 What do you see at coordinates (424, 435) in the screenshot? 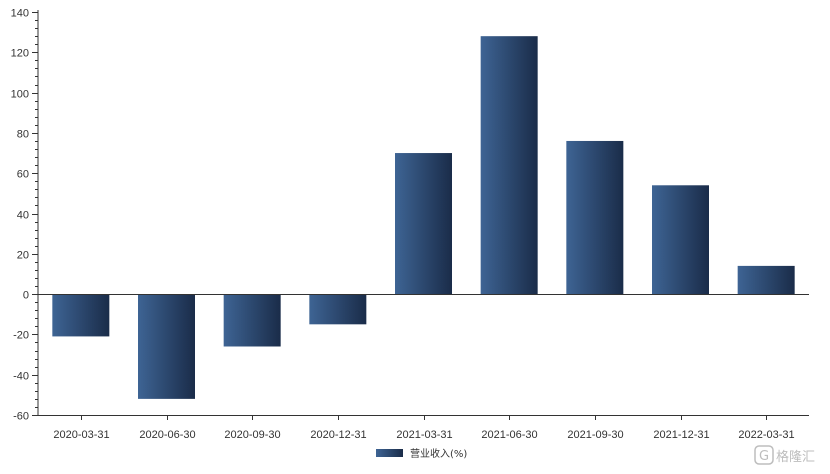
I see `x-tick-label: 2021-03-31` at bounding box center [424, 435].